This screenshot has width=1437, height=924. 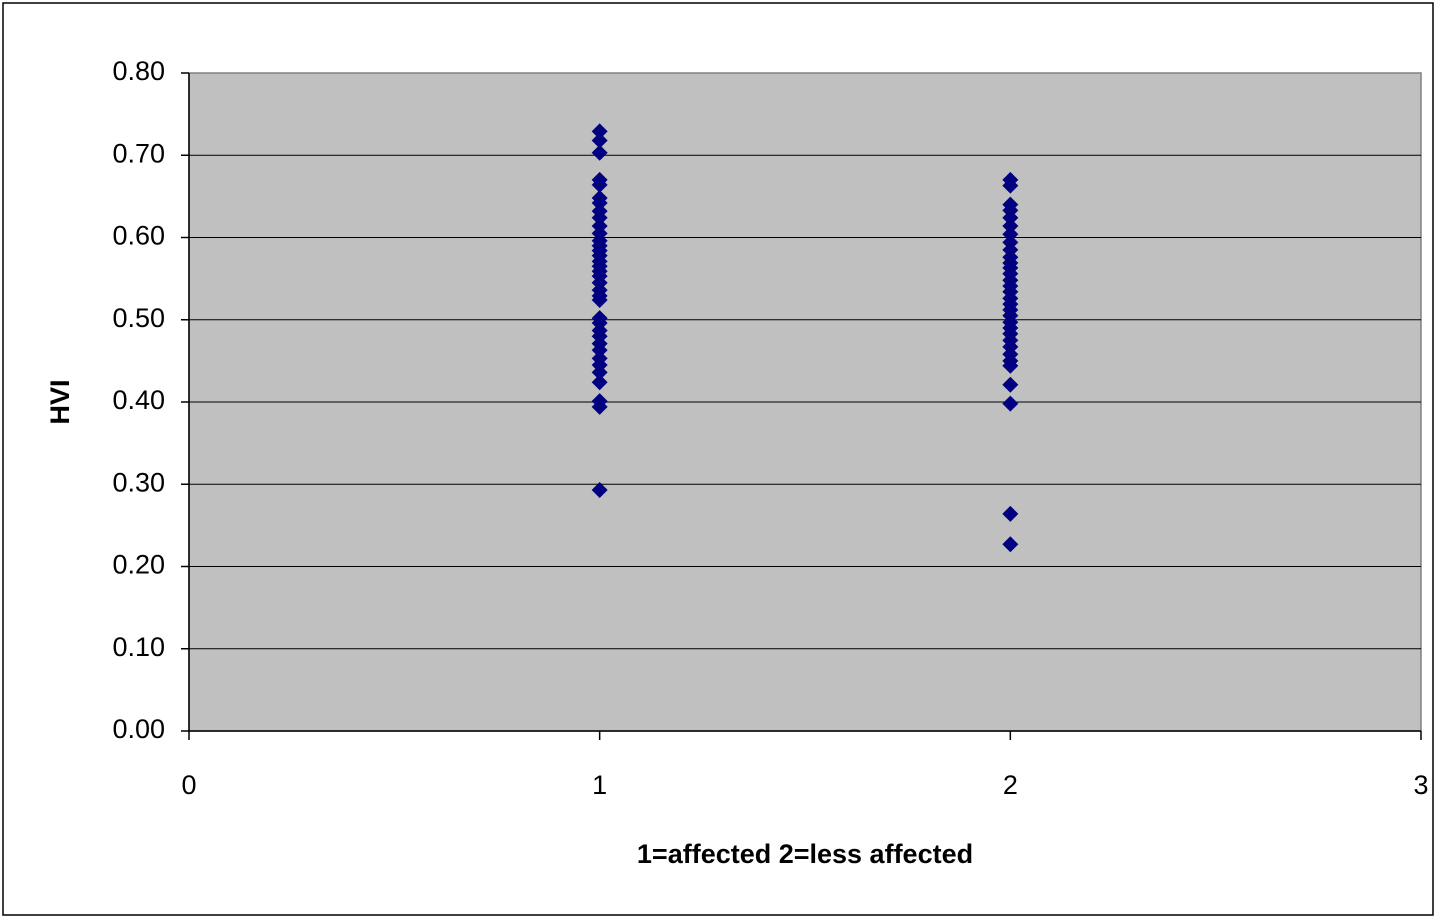 I want to click on y-tick-label: 0.10, so click(x=138, y=647).